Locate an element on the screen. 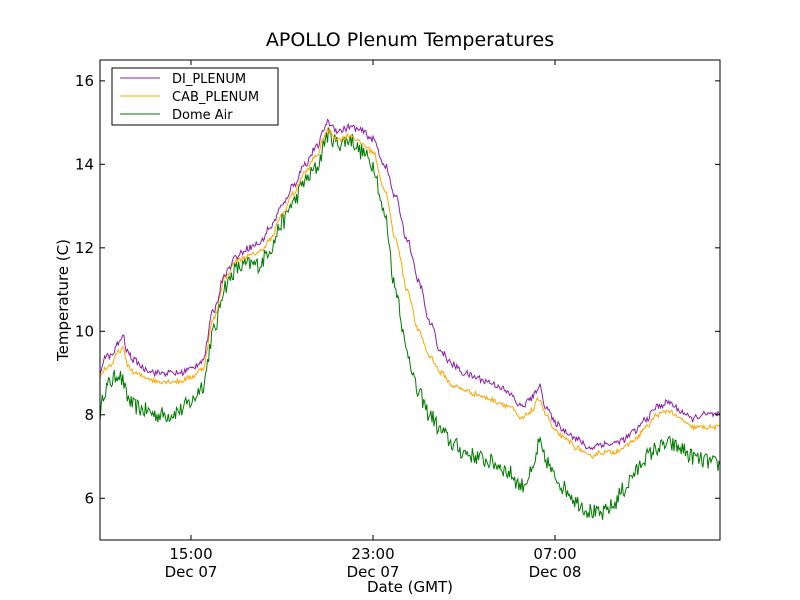 Image resolution: width=800 pixels, height=600 pixels. legend: DI_PLENUM CAB_PLENUM Dome Air is located at coordinates (195, 96).